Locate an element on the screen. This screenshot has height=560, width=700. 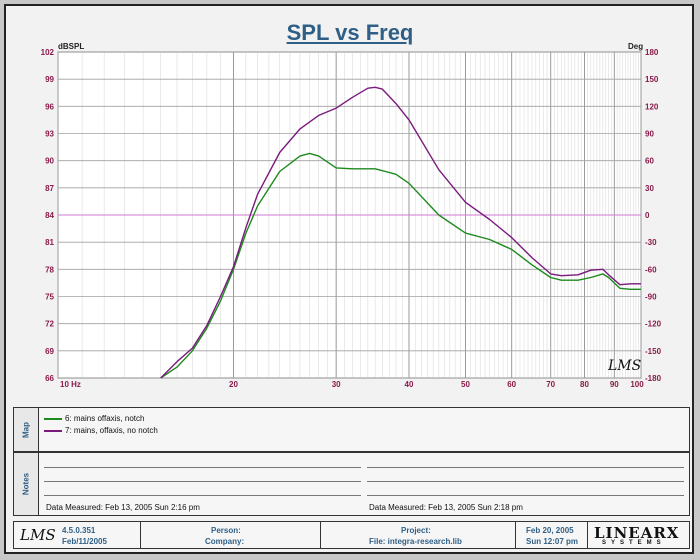
y-tick-label-right: 180 is located at coordinates (652, 52).